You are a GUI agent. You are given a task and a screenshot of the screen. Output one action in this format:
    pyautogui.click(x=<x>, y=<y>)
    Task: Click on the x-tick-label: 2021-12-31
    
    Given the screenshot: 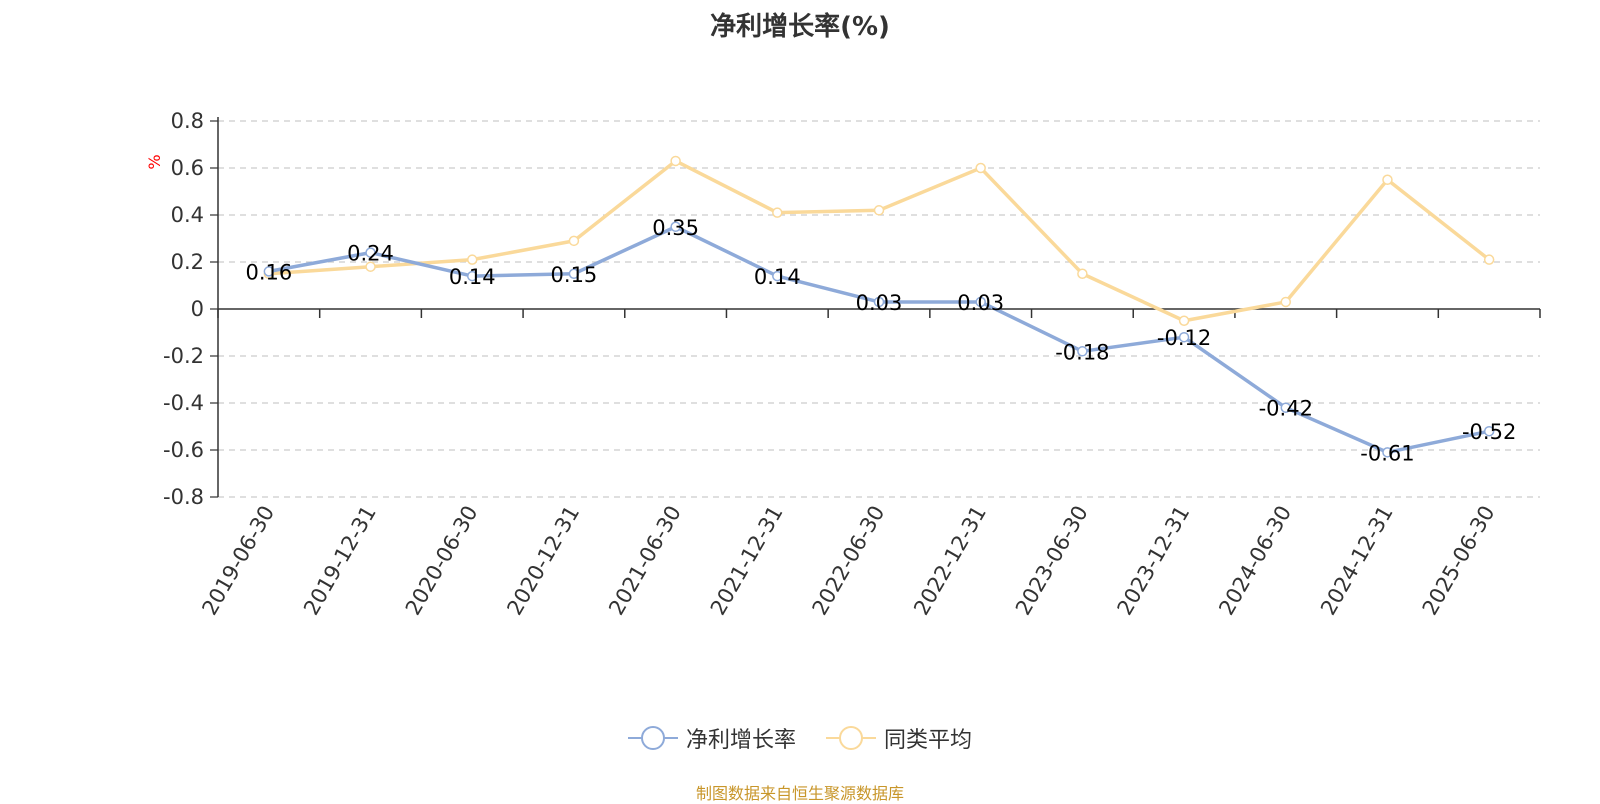 What is the action you would take?
    pyautogui.click(x=747, y=561)
    